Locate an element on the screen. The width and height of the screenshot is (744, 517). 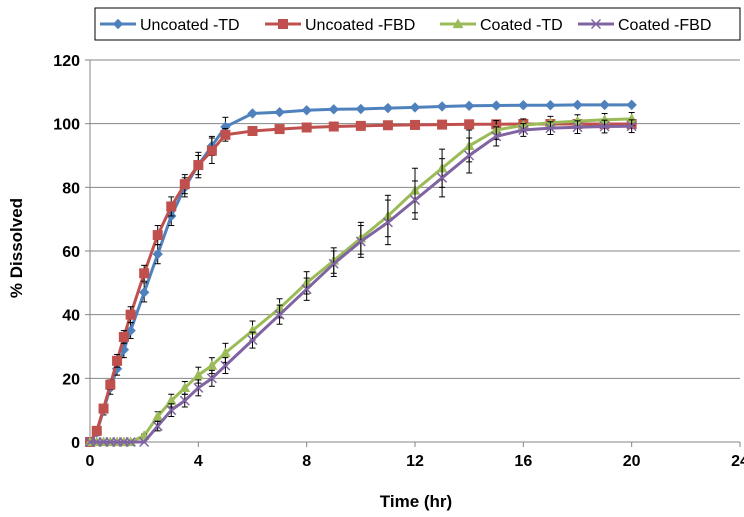
legend-entry: Coated -TD is located at coordinates (501, 25).